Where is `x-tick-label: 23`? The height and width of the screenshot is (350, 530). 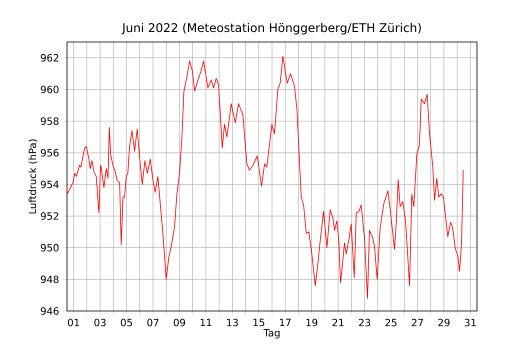
x-tick-label: 23 is located at coordinates (364, 322).